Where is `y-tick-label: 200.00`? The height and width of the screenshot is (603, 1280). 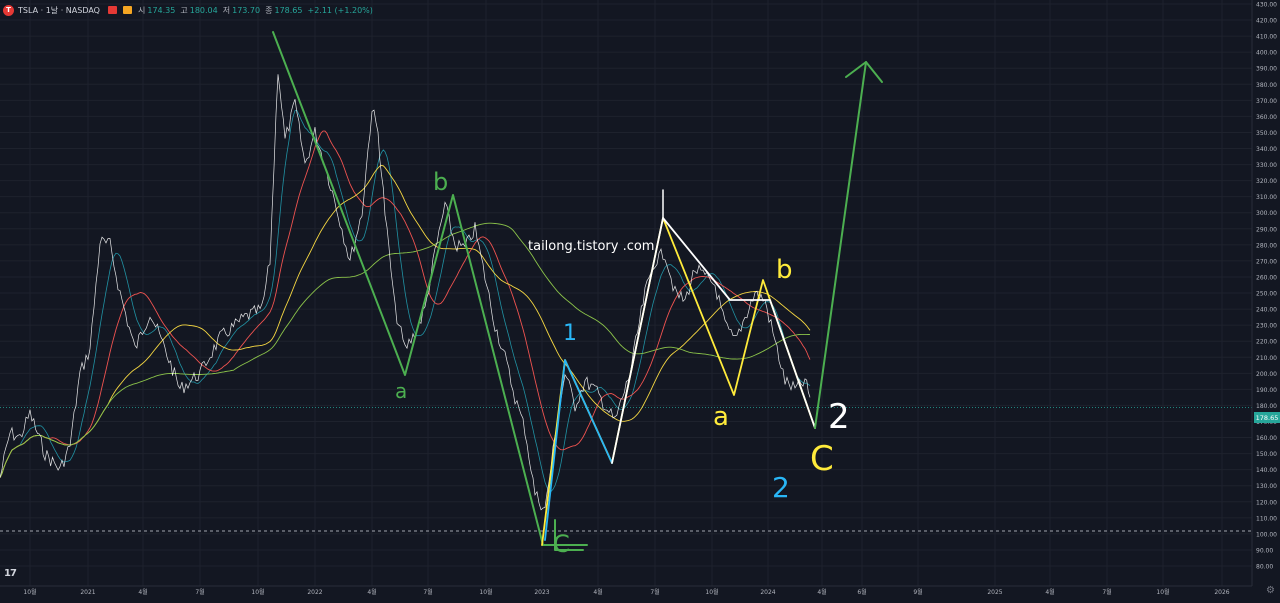
y-tick-label: 200.00 is located at coordinates (1266, 374).